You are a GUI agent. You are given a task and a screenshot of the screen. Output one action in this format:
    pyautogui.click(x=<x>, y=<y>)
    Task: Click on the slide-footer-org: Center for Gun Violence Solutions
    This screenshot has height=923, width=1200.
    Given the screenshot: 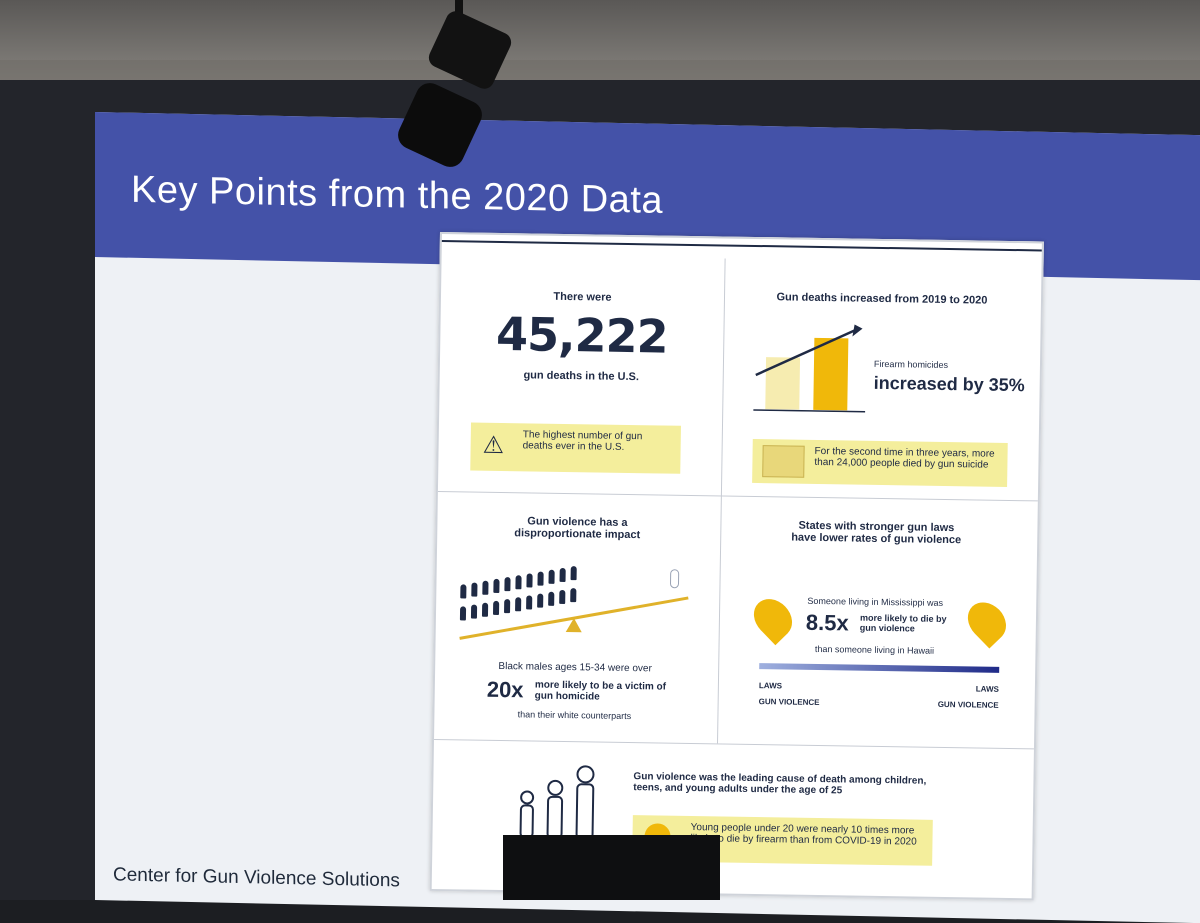 What is the action you would take?
    pyautogui.click(x=256, y=878)
    